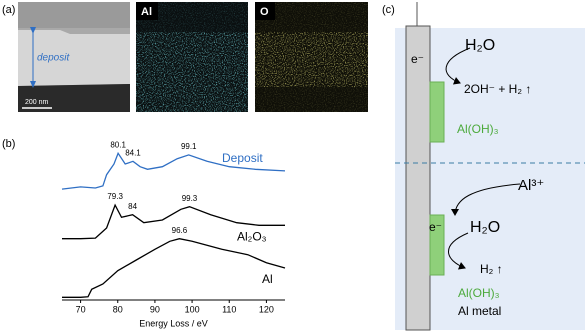 This screenshot has width=588, height=333. What do you see at coordinates (311, 57) in the screenshot?
I see `o-map: O` at bounding box center [311, 57].